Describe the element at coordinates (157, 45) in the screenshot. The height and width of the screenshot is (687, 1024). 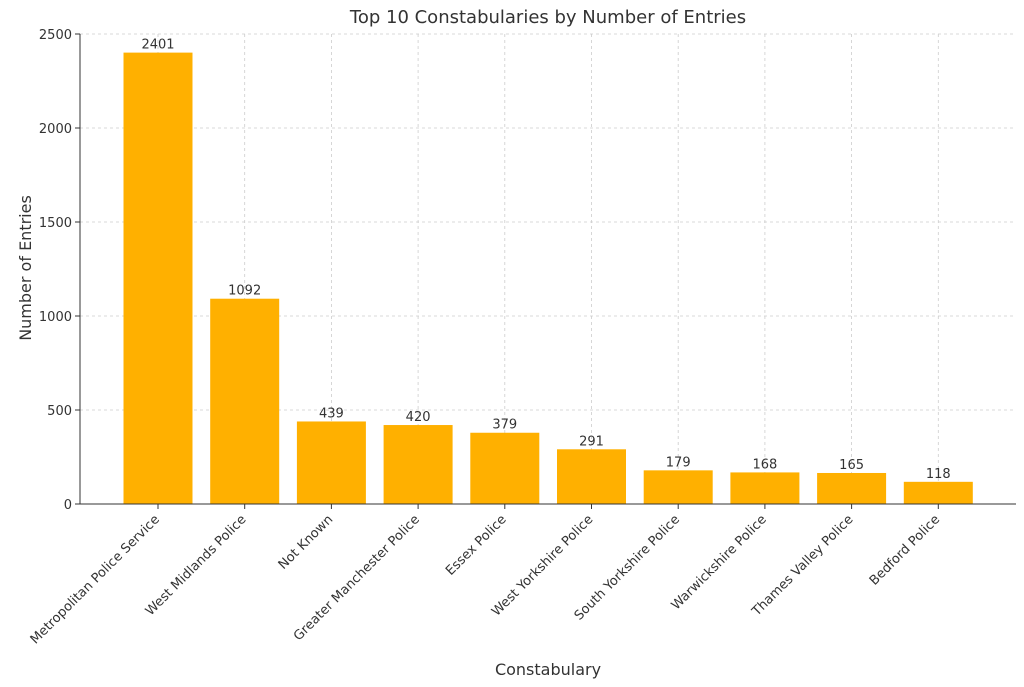
I see `bar-value-label: 2401` at that location.